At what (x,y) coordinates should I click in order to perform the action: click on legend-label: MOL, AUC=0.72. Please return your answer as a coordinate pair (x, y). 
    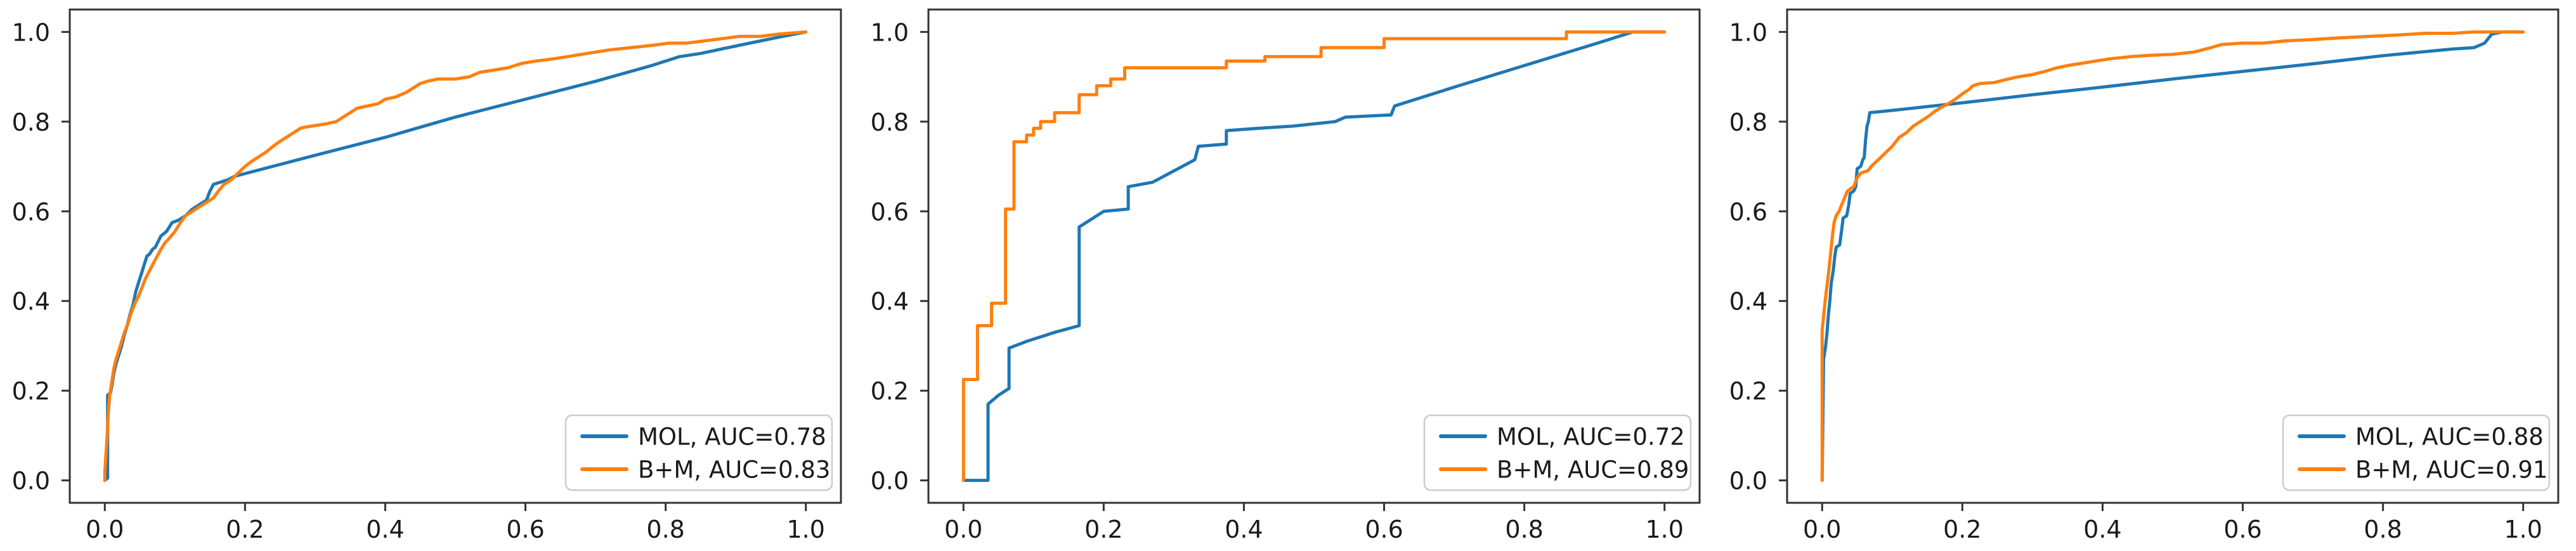
    Looking at the image, I should click on (1591, 437).